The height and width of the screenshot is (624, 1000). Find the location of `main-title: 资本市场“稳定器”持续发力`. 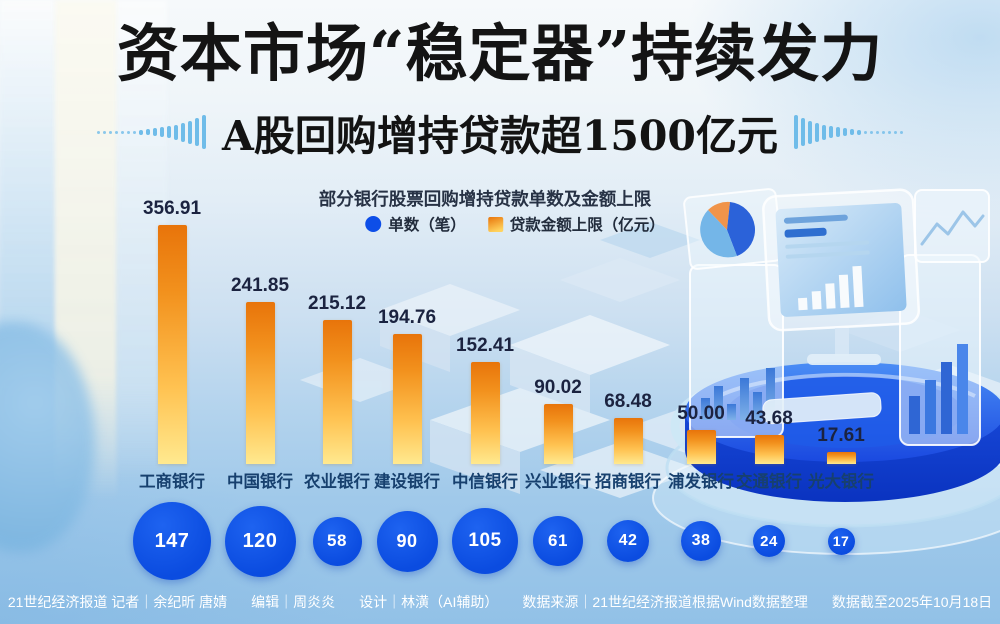

main-title: 资本市场“稳定器”持续发力 is located at coordinates (500, 53).